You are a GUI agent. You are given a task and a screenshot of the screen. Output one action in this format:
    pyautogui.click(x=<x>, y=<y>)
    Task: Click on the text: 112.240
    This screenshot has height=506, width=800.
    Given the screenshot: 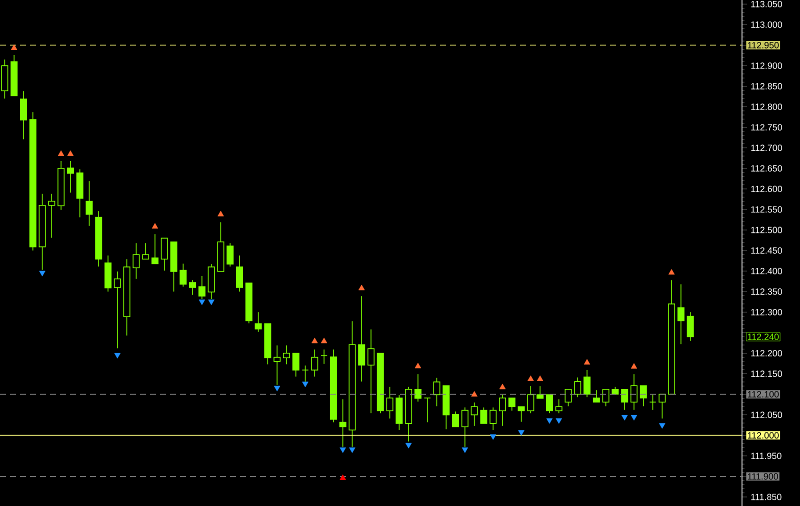 What is the action you would take?
    pyautogui.click(x=763, y=337)
    